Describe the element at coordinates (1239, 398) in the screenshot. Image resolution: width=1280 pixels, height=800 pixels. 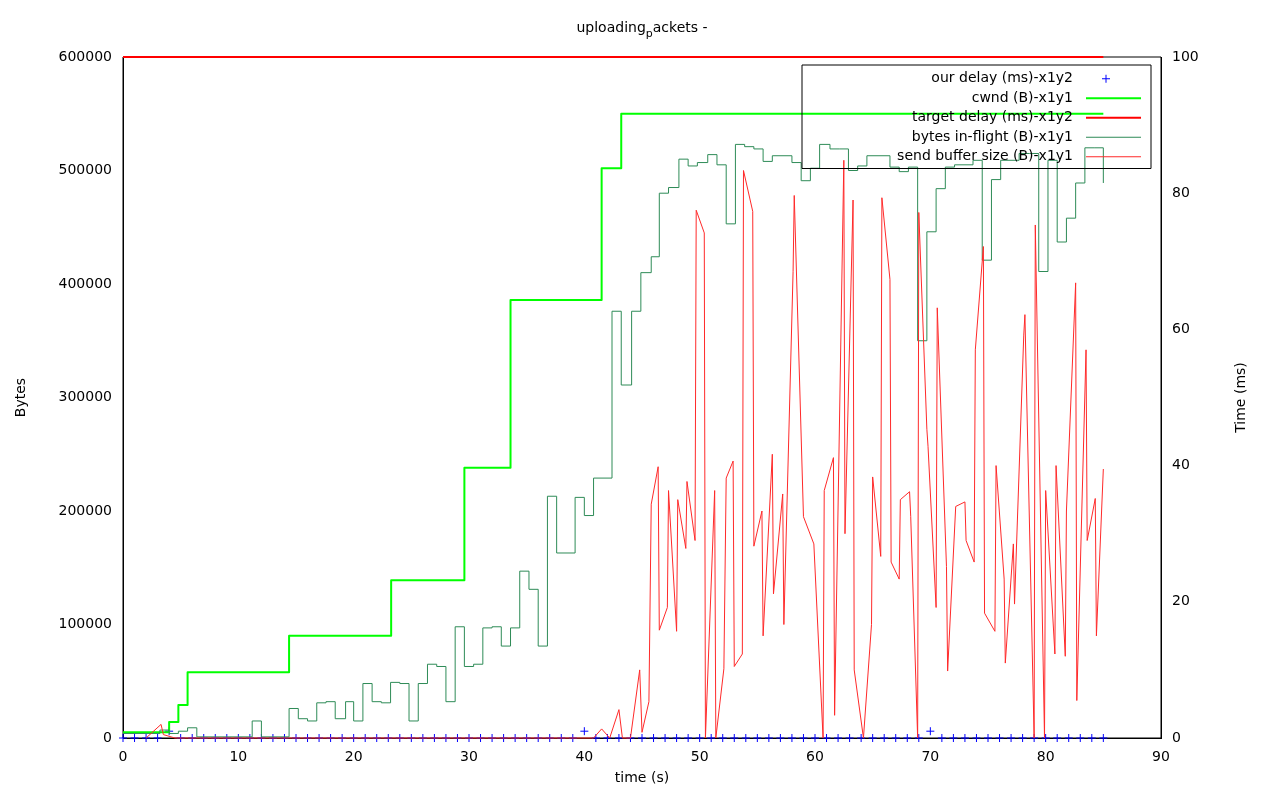
I see `y2-axis-title: Time (ms)` at that location.